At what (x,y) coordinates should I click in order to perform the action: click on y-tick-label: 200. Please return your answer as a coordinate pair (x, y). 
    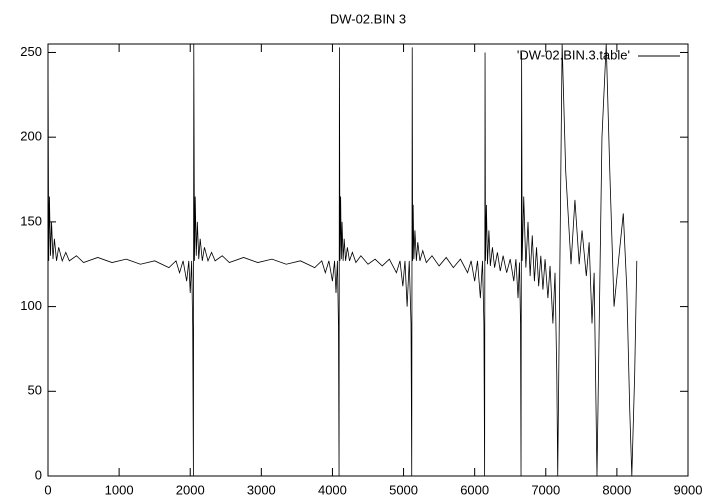
    Looking at the image, I should click on (31, 136).